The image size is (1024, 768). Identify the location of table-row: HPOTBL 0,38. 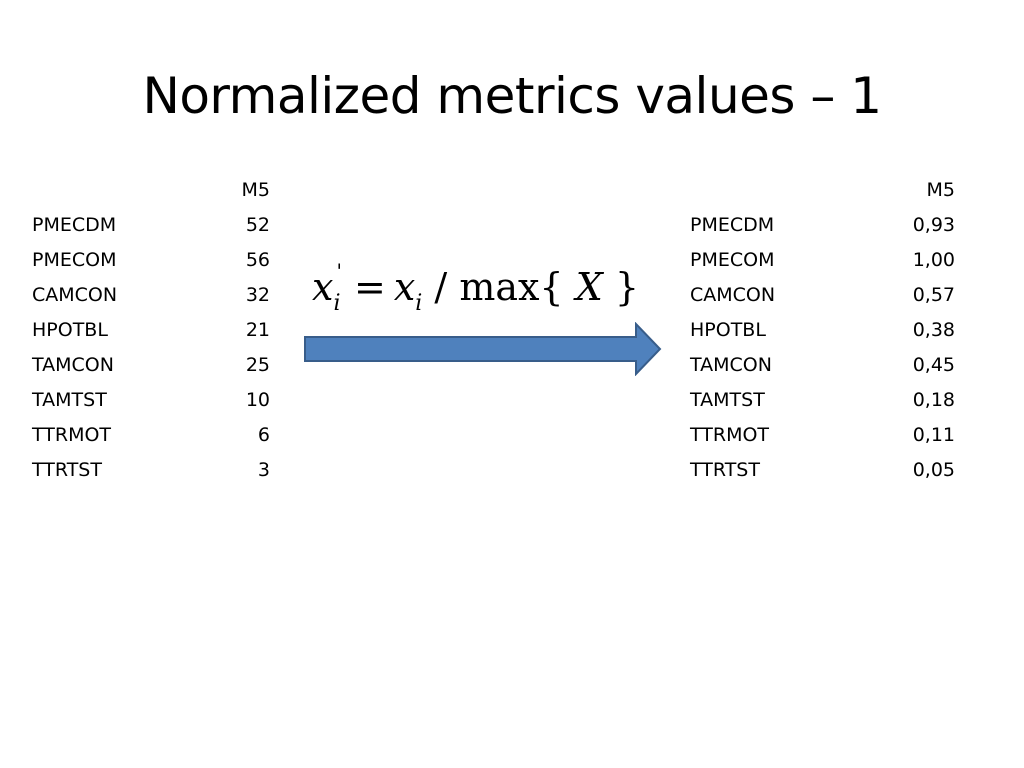
(822, 330).